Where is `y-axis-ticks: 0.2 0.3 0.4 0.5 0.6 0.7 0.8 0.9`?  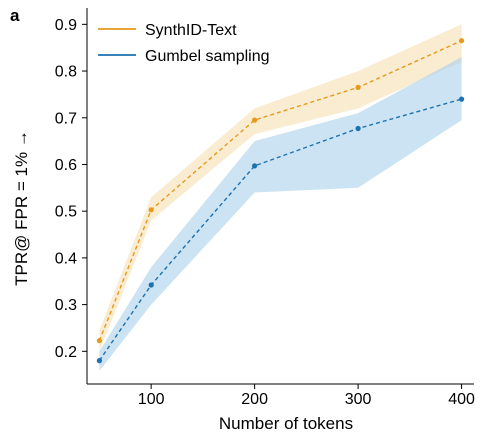
y-axis-ticks: 0.2 0.3 0.4 0.5 0.6 0.7 0.8 0.9 is located at coordinates (71, 189).